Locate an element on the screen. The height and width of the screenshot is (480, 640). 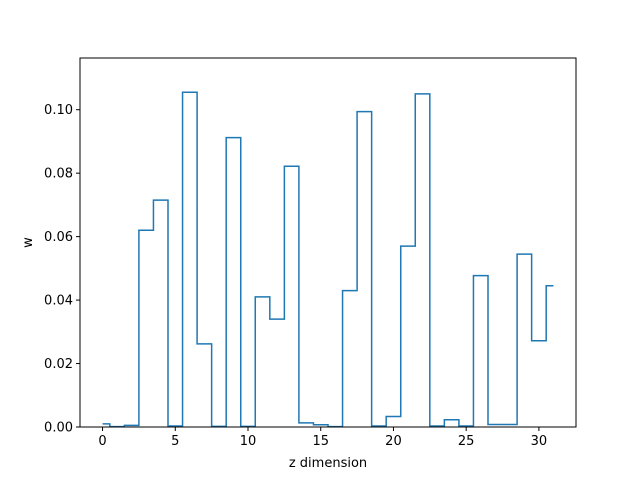
x-tick-label: 0 is located at coordinates (102, 441).